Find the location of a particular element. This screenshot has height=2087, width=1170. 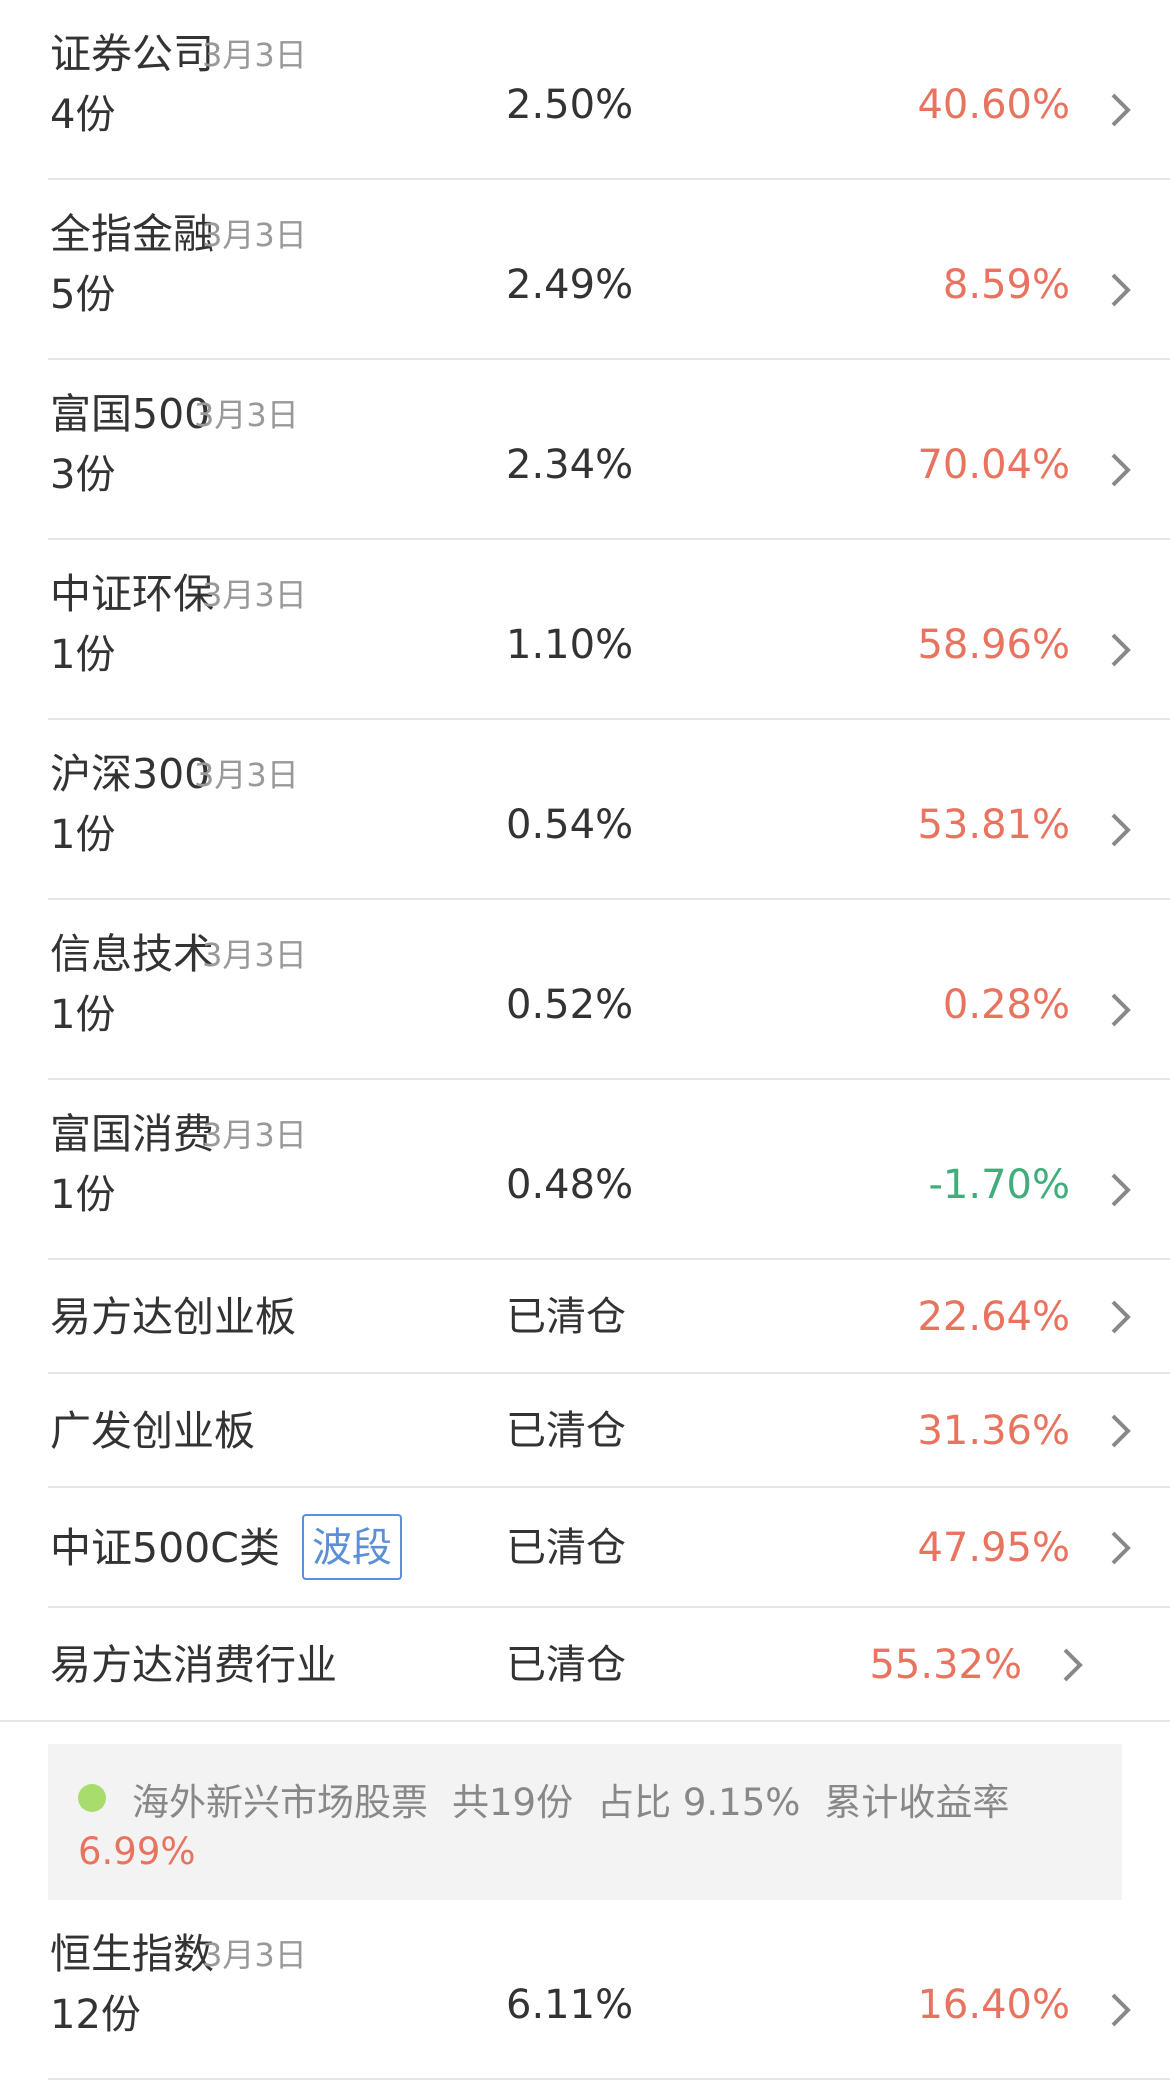

return-value: 16.40% is located at coordinates (993, 2005).